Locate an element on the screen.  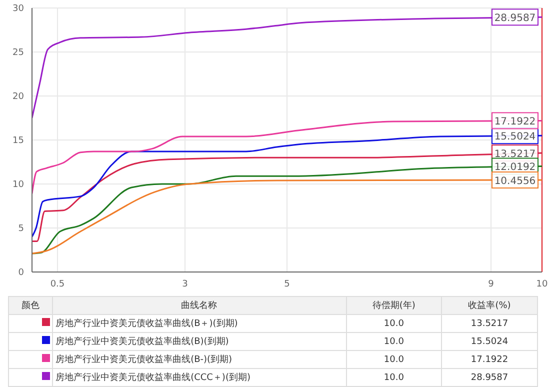
data-label: 15.5024 is located at coordinates (515, 137).